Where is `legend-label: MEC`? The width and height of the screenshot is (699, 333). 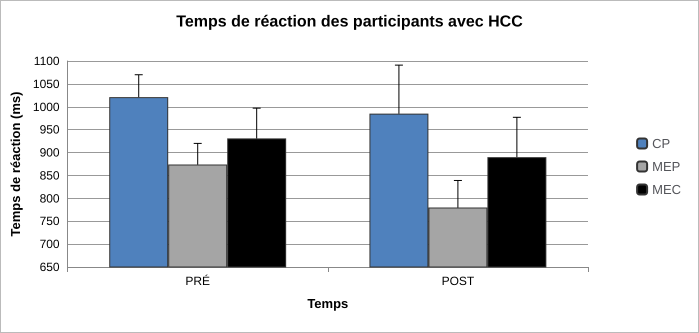 legend-label: MEC is located at coordinates (666, 189).